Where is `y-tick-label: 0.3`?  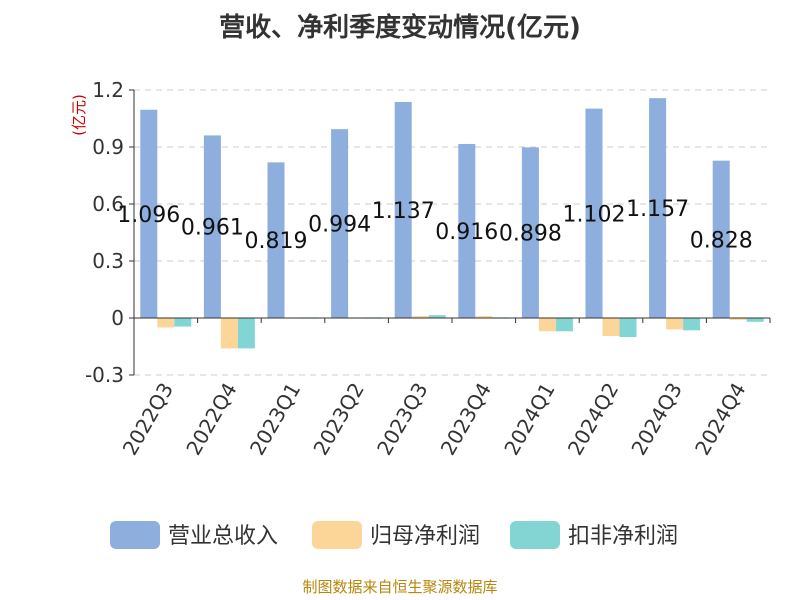
y-tick-label: 0.3 is located at coordinates (108, 261).